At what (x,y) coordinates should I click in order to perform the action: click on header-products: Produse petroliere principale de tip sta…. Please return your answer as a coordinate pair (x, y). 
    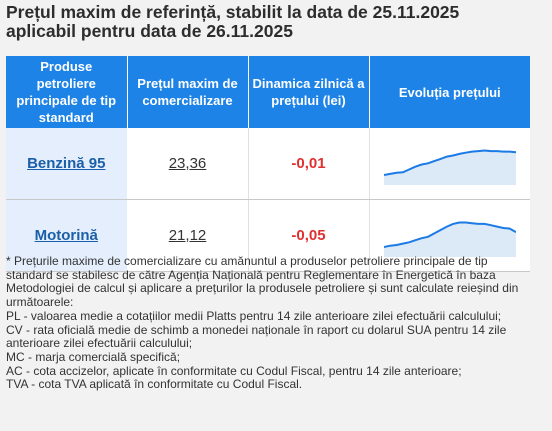
    Looking at the image, I should click on (67, 92).